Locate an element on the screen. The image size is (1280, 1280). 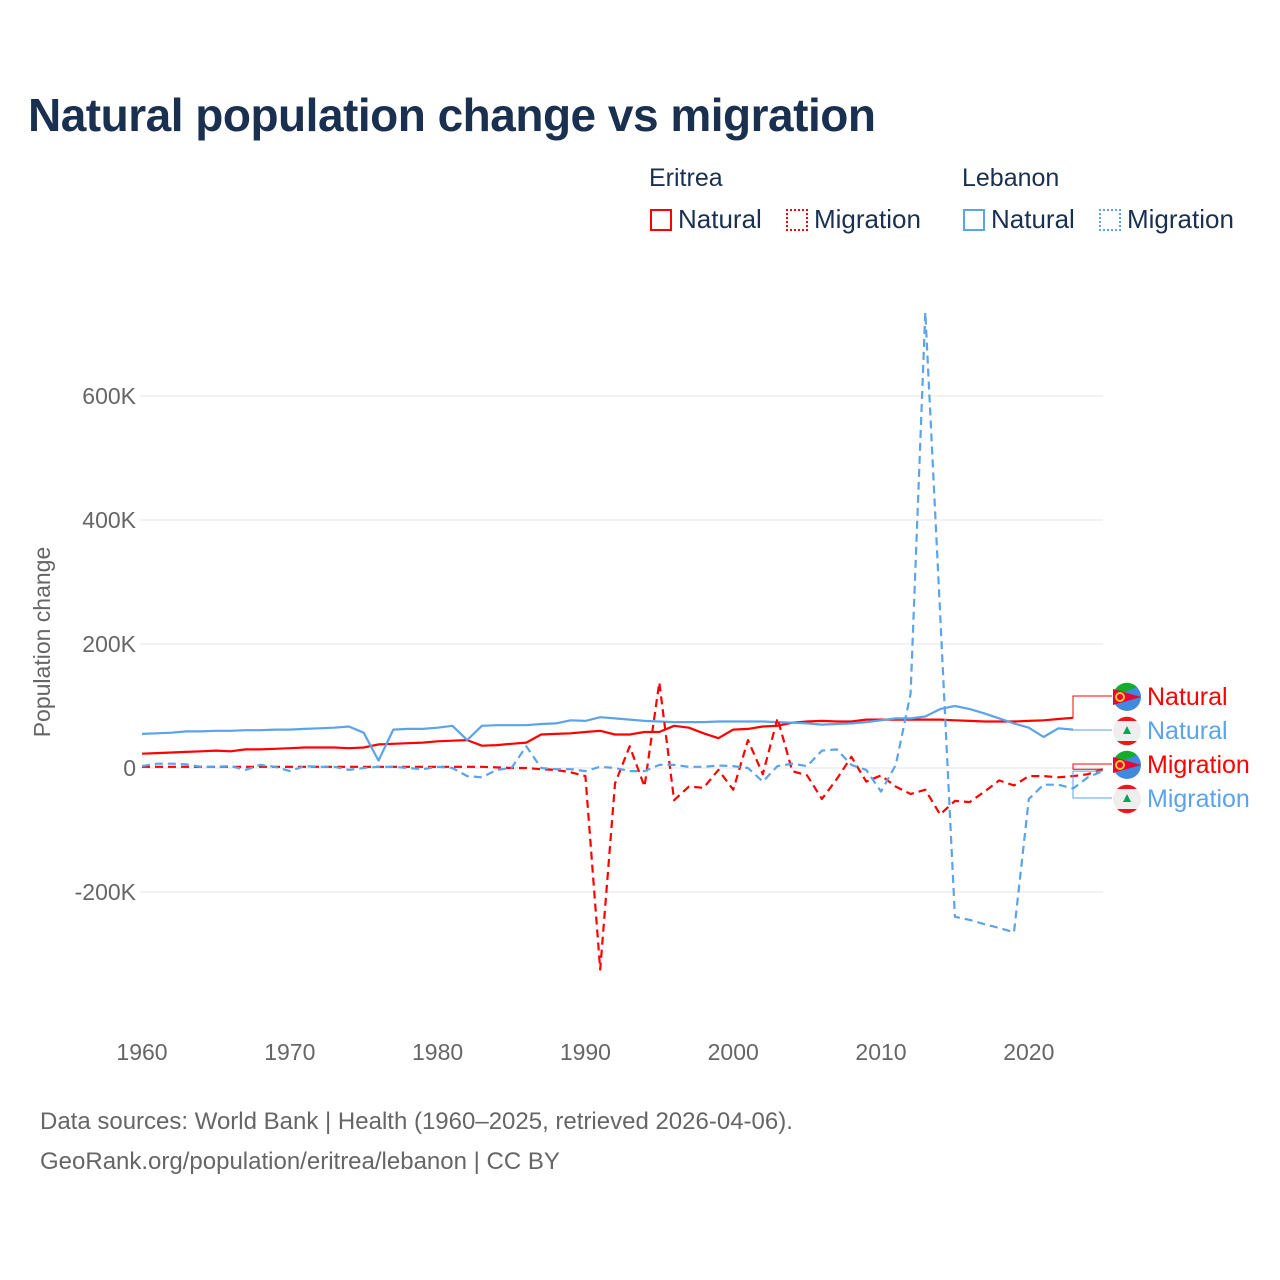
legend-eritrea-migration: Migration is located at coordinates (853, 219).